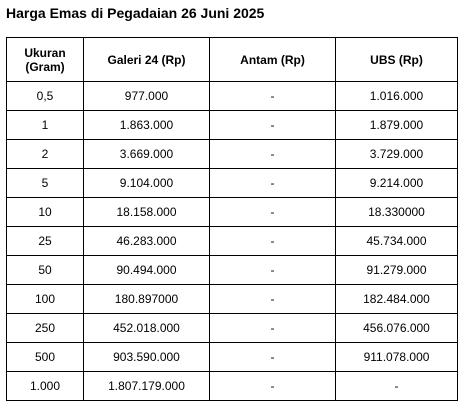 This screenshot has width=463, height=418. What do you see at coordinates (135, 13) in the screenshot?
I see `page-title: Harga Emas di Pegadaian 26 Juni 2025` at bounding box center [135, 13].